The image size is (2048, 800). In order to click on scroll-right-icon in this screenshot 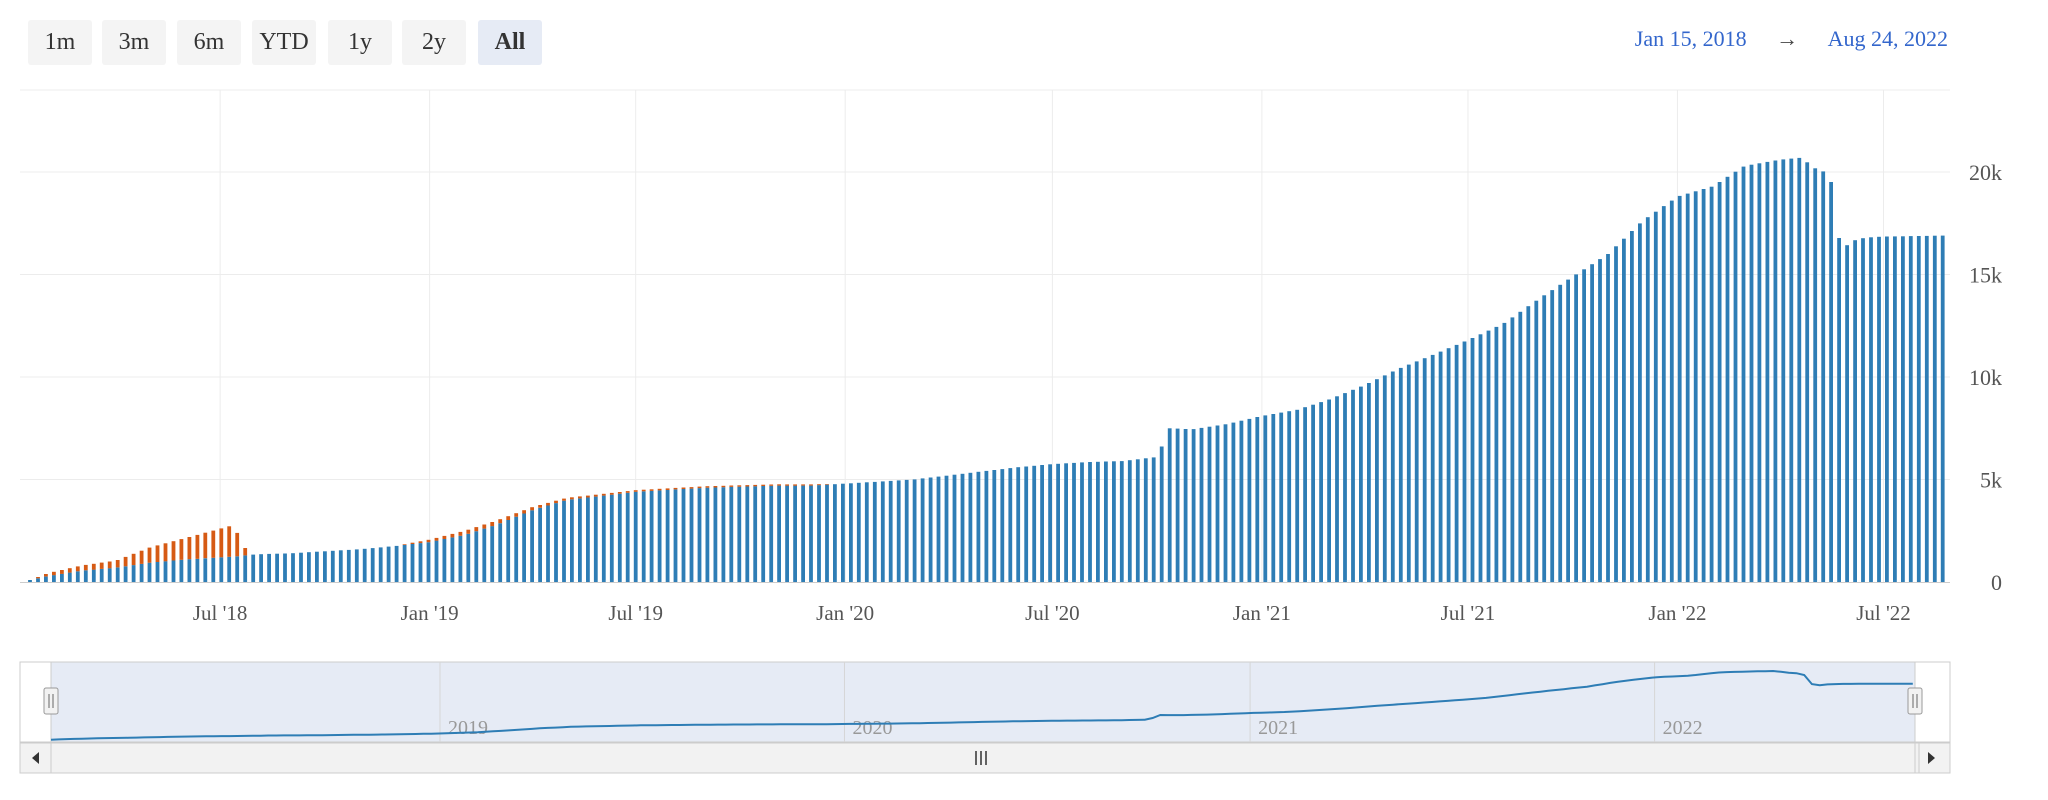, I will do `click(1931, 758)`.